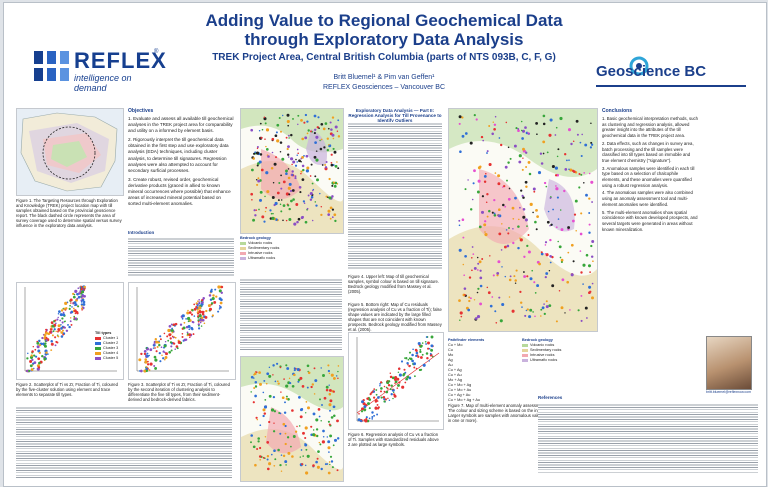  I want to click on introduction-heading: Introduction, so click(141, 232).